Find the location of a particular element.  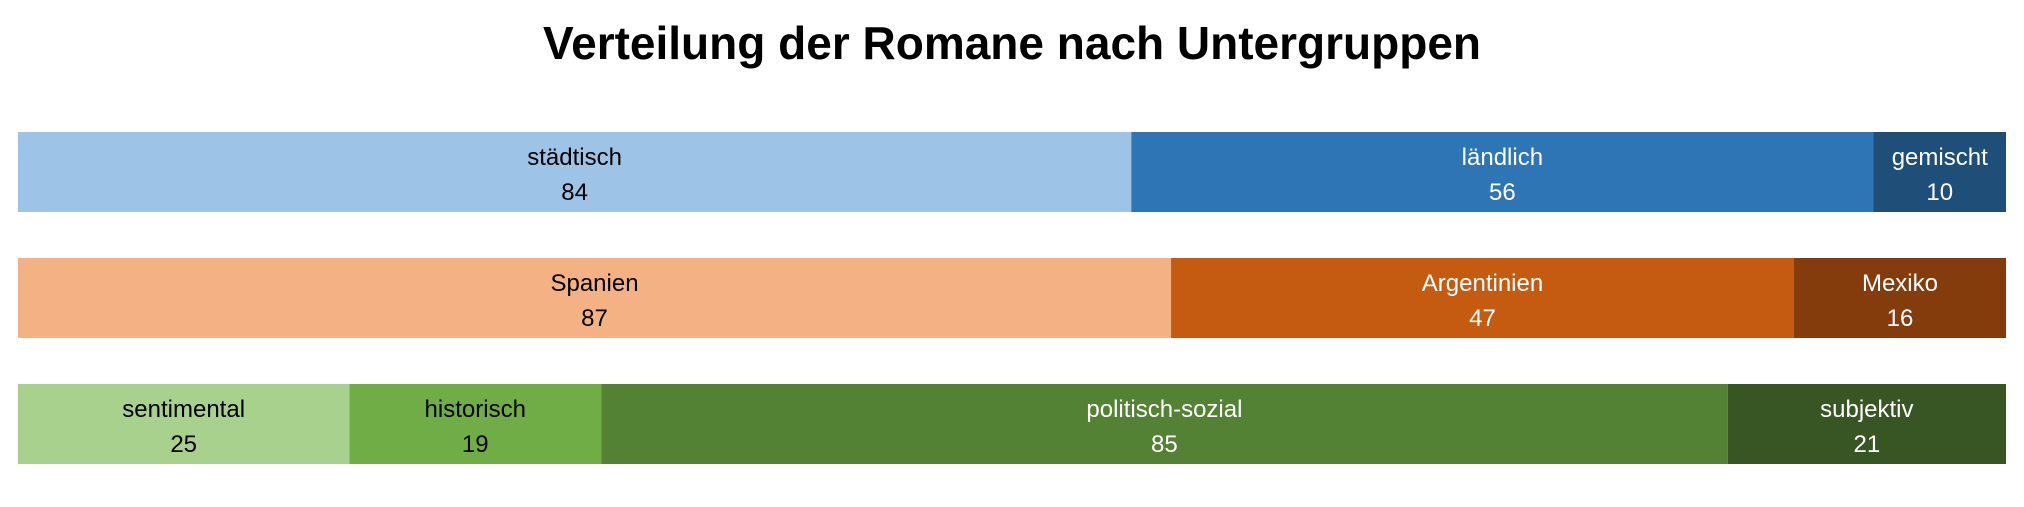

bar-segment-spanien is located at coordinates (595, 298).